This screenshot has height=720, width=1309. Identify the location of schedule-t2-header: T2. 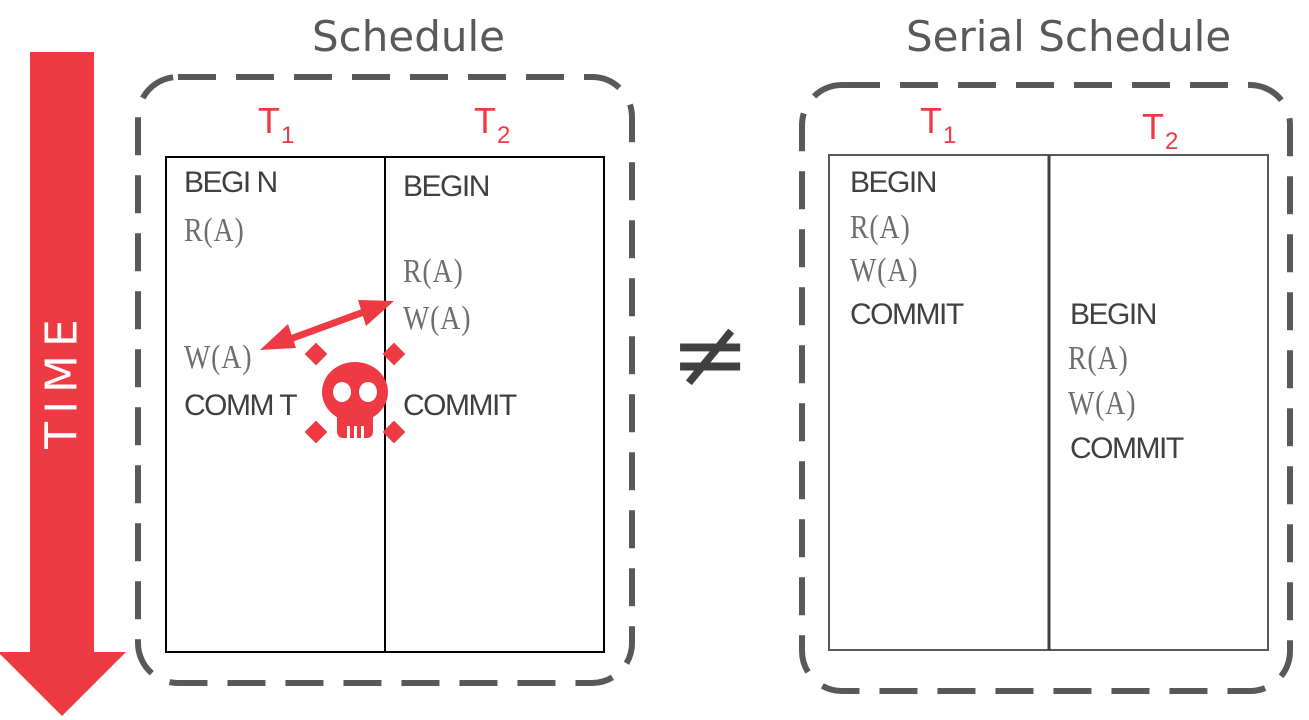
(492, 124).